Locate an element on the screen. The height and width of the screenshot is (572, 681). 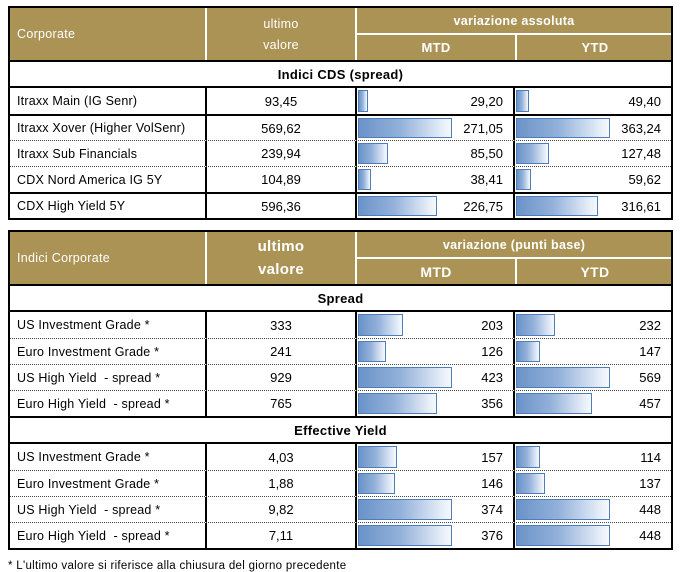
variation-header-block: variazione (punti base) MTD YTD is located at coordinates (513, 258).